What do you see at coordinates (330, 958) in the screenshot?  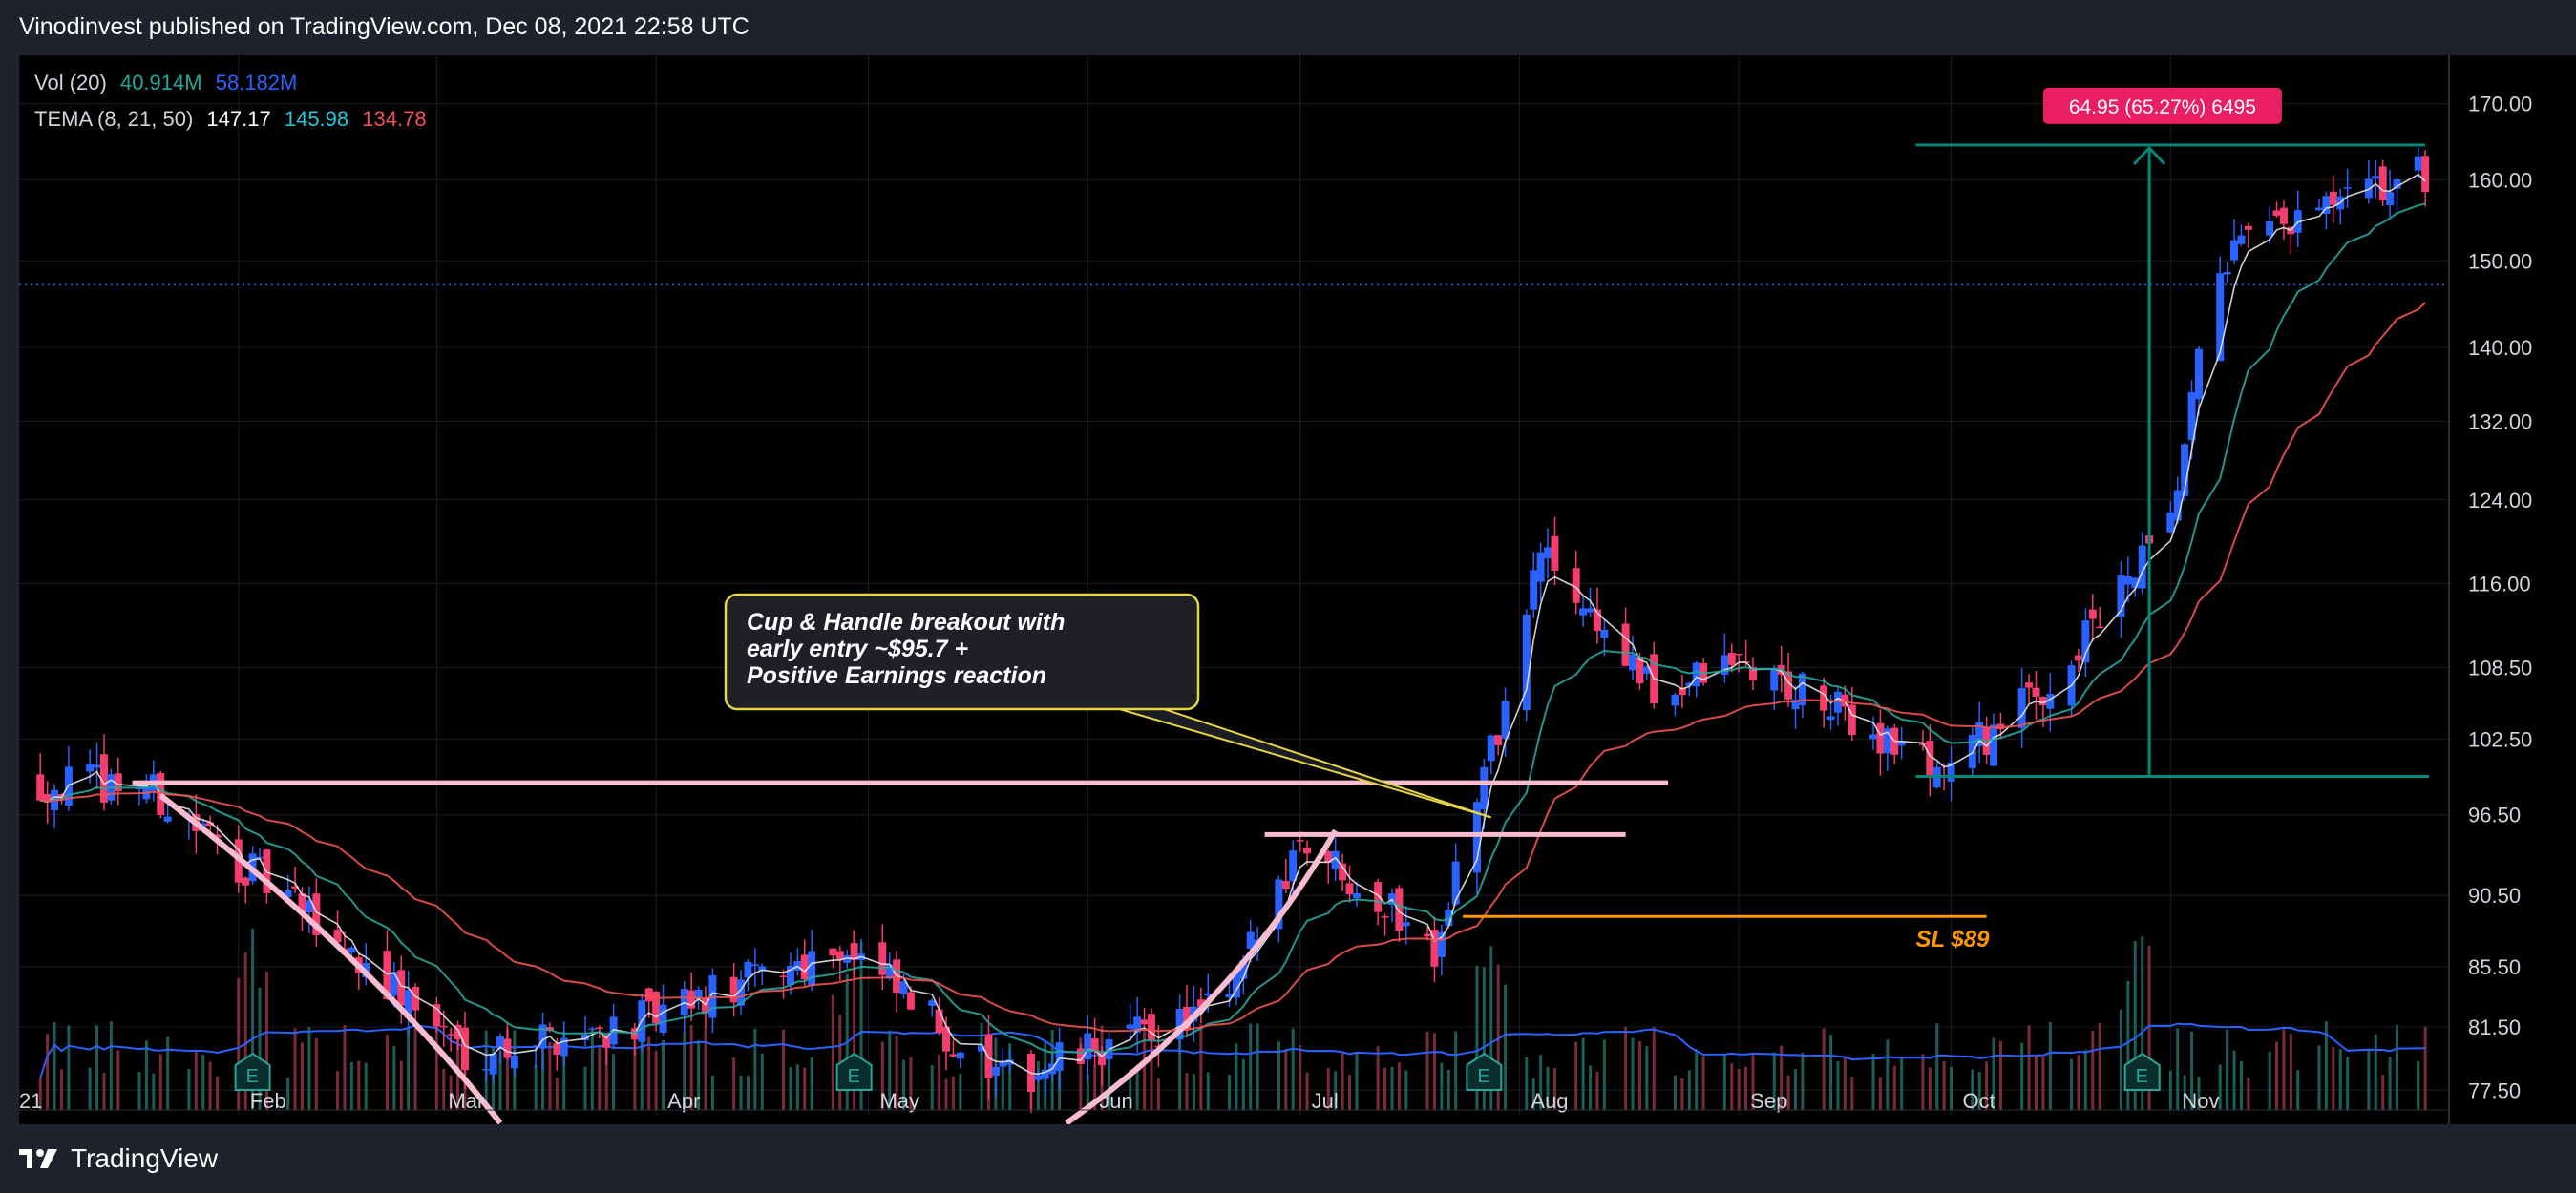 I see `cup-left-arc` at bounding box center [330, 958].